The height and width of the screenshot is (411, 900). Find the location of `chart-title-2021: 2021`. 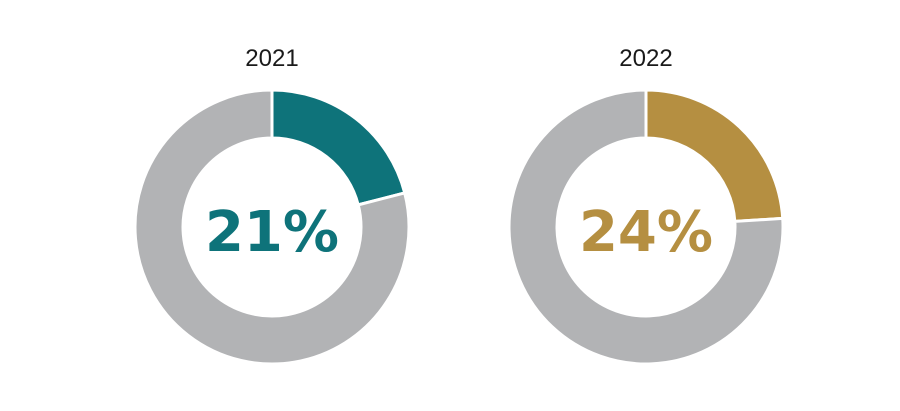

chart-title-2021: 2021 is located at coordinates (271, 58).